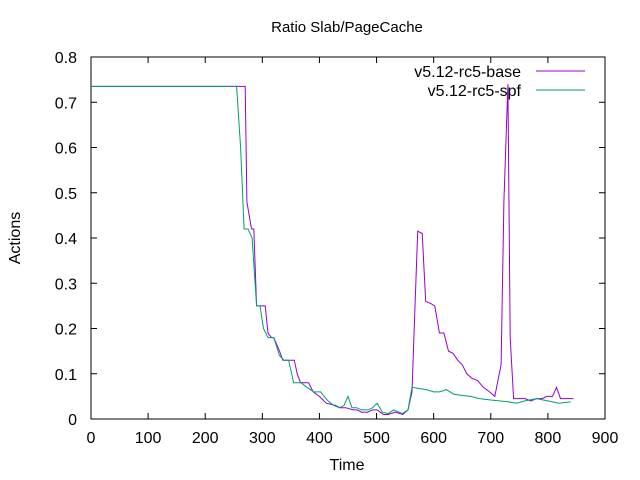  I want to click on x-axis-label: Time, so click(347, 465).